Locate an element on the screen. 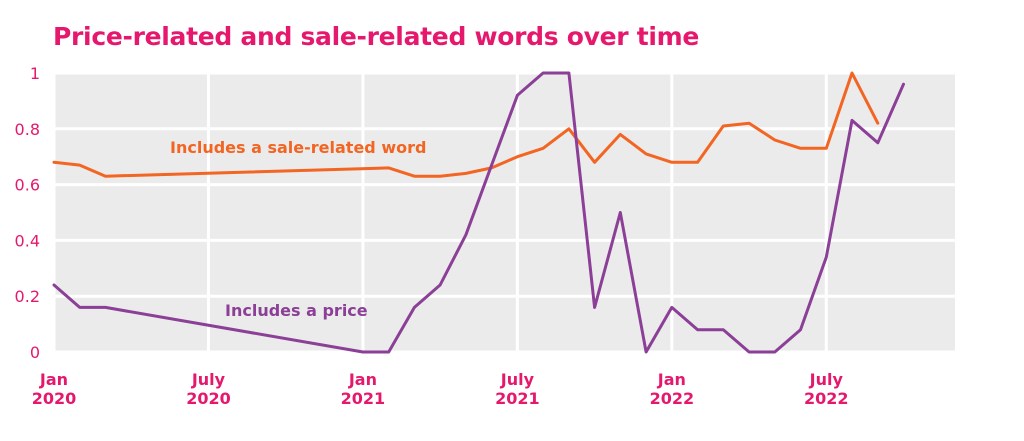  x-tick-label: July 2020 is located at coordinates (208, 389).